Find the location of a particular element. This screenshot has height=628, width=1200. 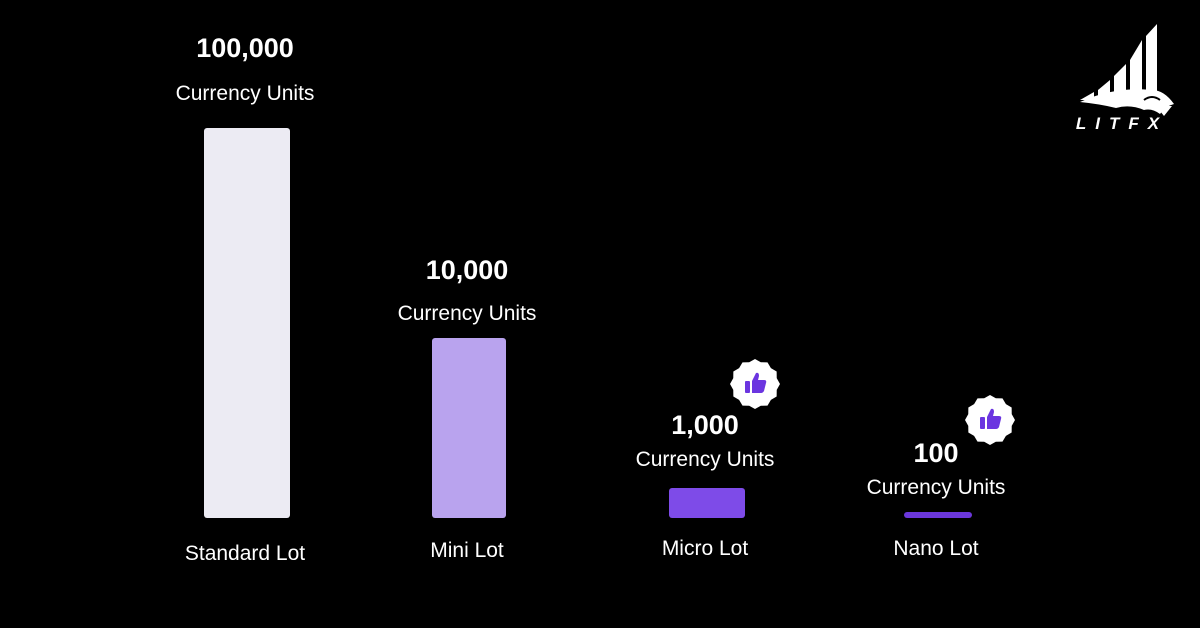

value-label-mini-lot: 10,000 is located at coordinates (467, 270).